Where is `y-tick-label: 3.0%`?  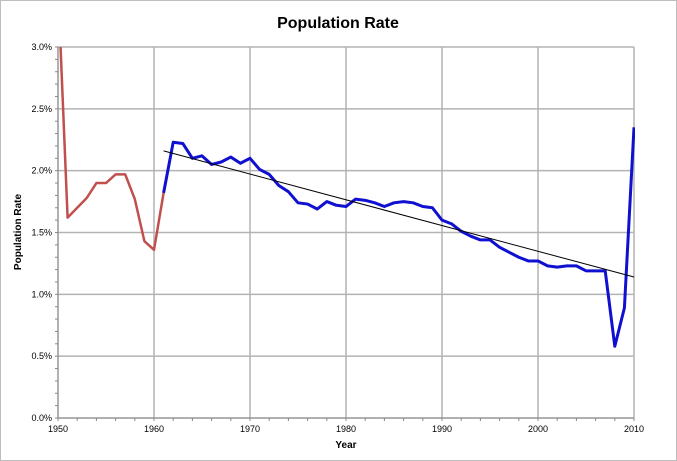 y-tick-label: 3.0% is located at coordinates (41, 47).